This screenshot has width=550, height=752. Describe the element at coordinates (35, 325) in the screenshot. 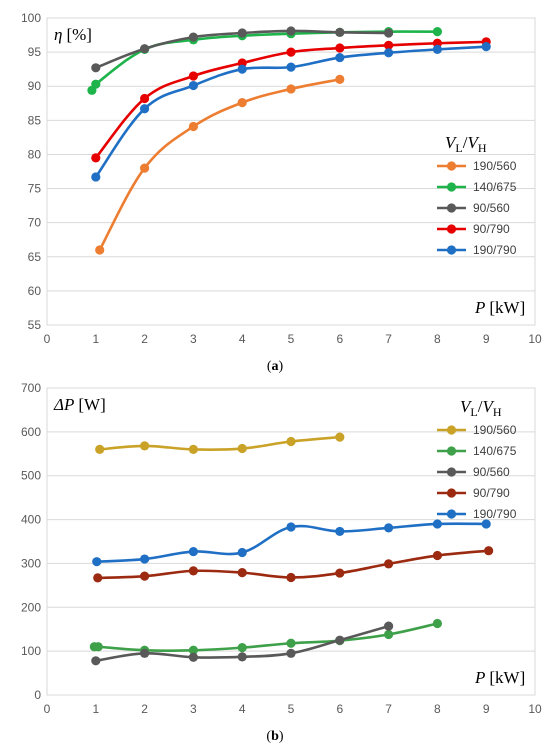

I see `y-tick-label: 55` at that location.